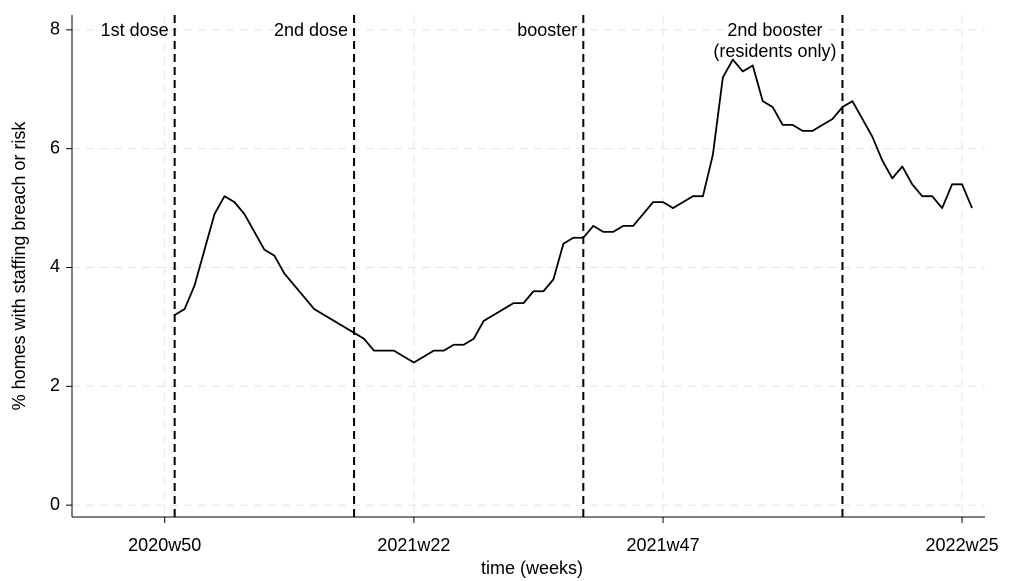 The image size is (1010, 581). What do you see at coordinates (532, 568) in the screenshot?
I see `x-axis-label: time (weeks)` at bounding box center [532, 568].